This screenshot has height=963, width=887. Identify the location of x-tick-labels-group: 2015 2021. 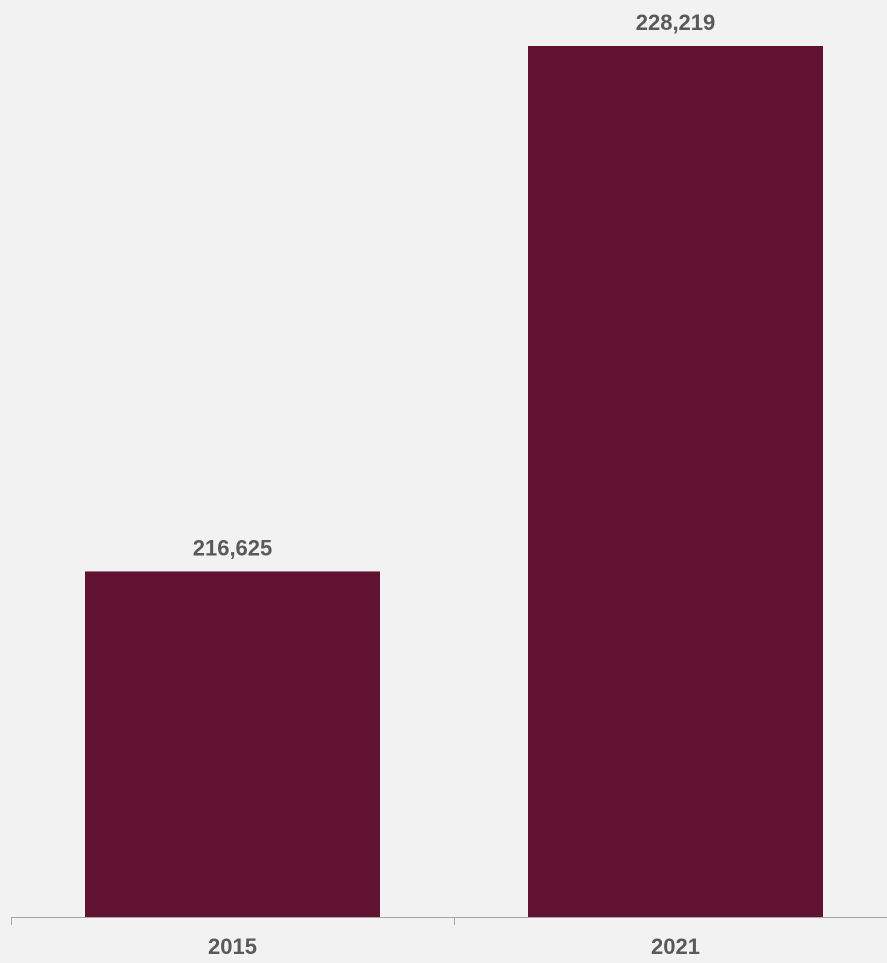
(454, 946).